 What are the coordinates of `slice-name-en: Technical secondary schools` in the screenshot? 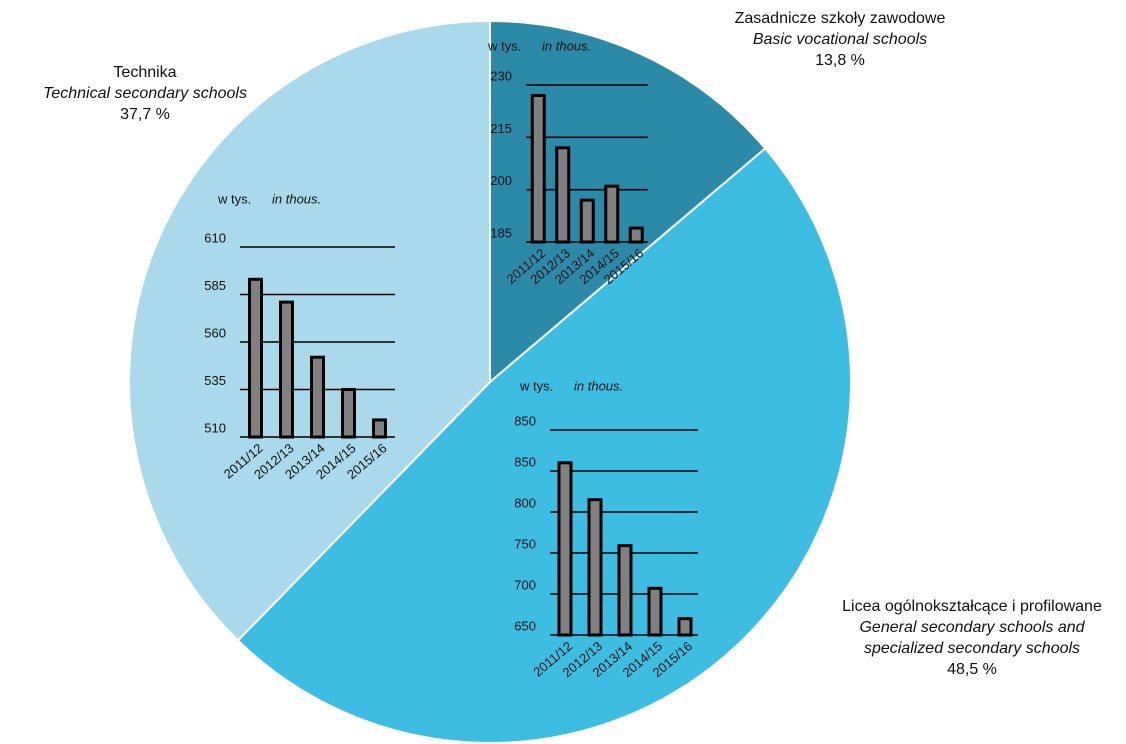 It's located at (145, 93).